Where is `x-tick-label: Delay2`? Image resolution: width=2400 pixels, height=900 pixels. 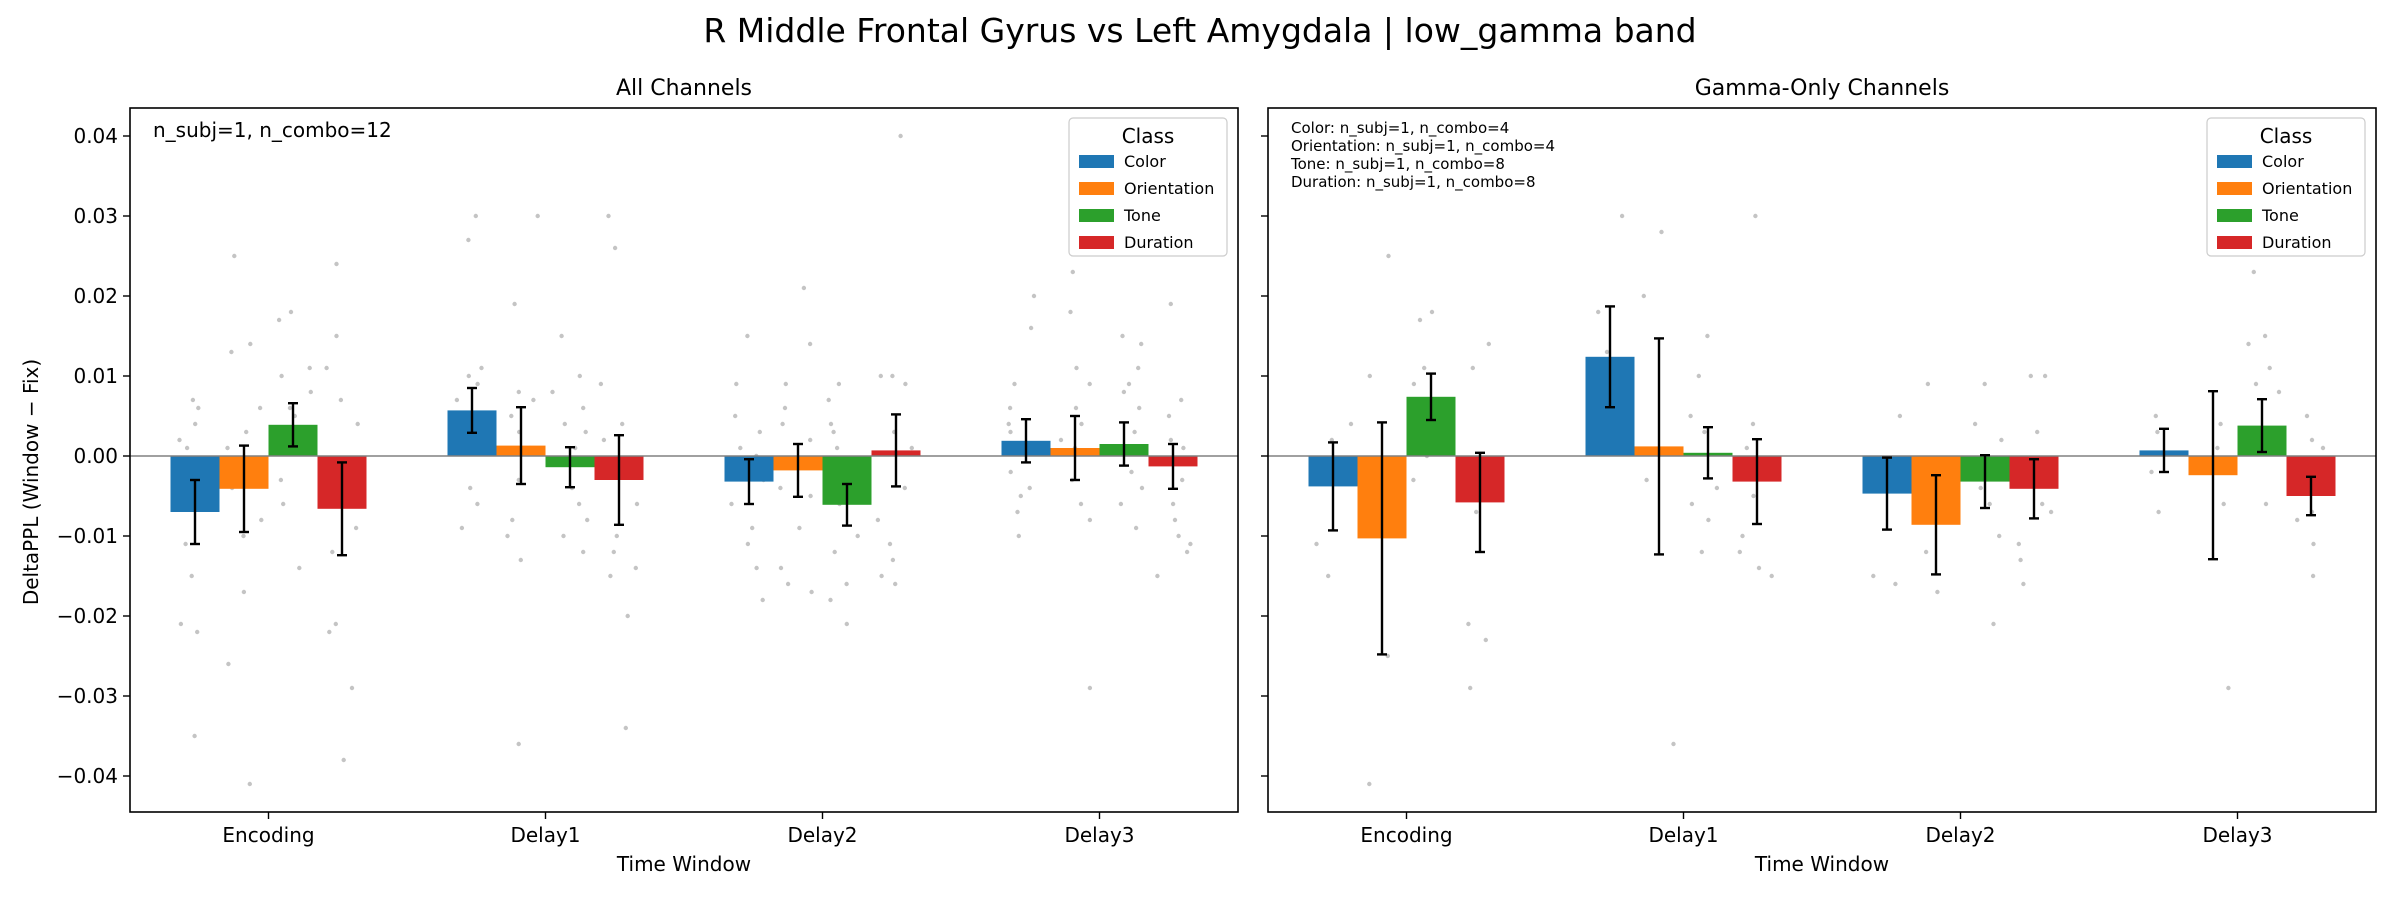 x-tick-label: Delay2 is located at coordinates (1960, 835).